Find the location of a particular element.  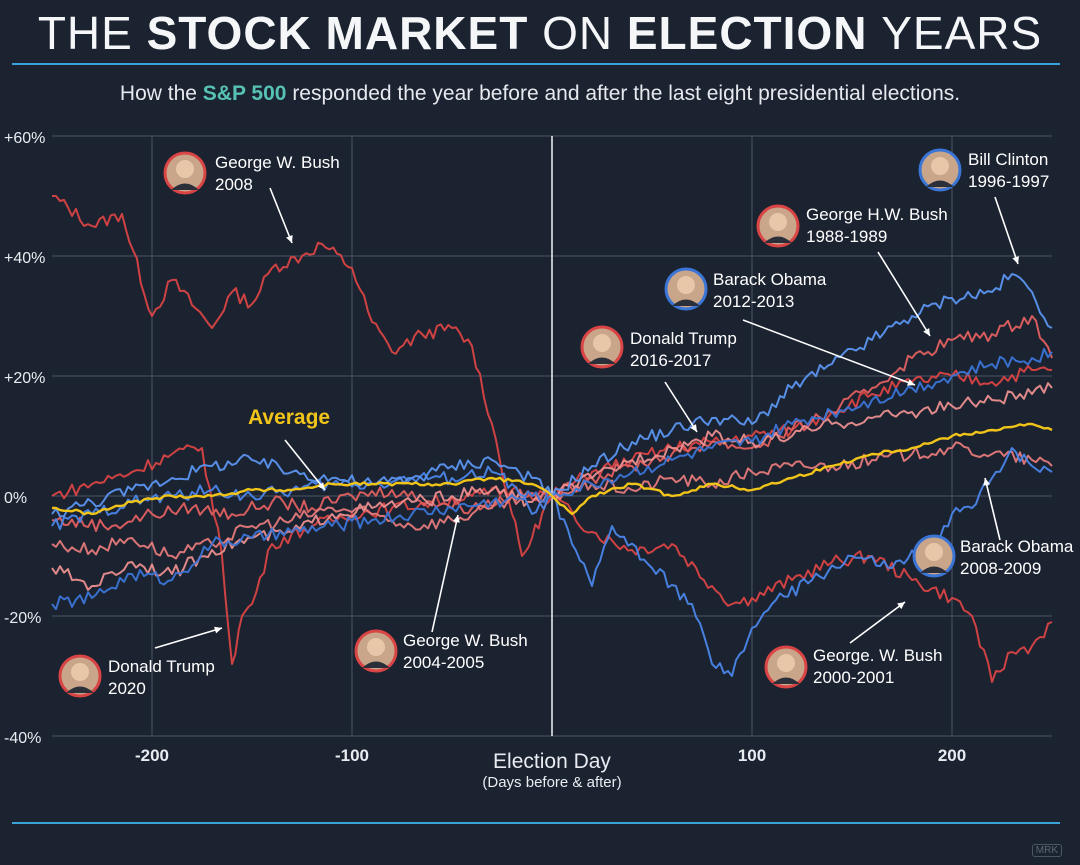

annotation-name: Bill Clinton is located at coordinates (1008, 159).